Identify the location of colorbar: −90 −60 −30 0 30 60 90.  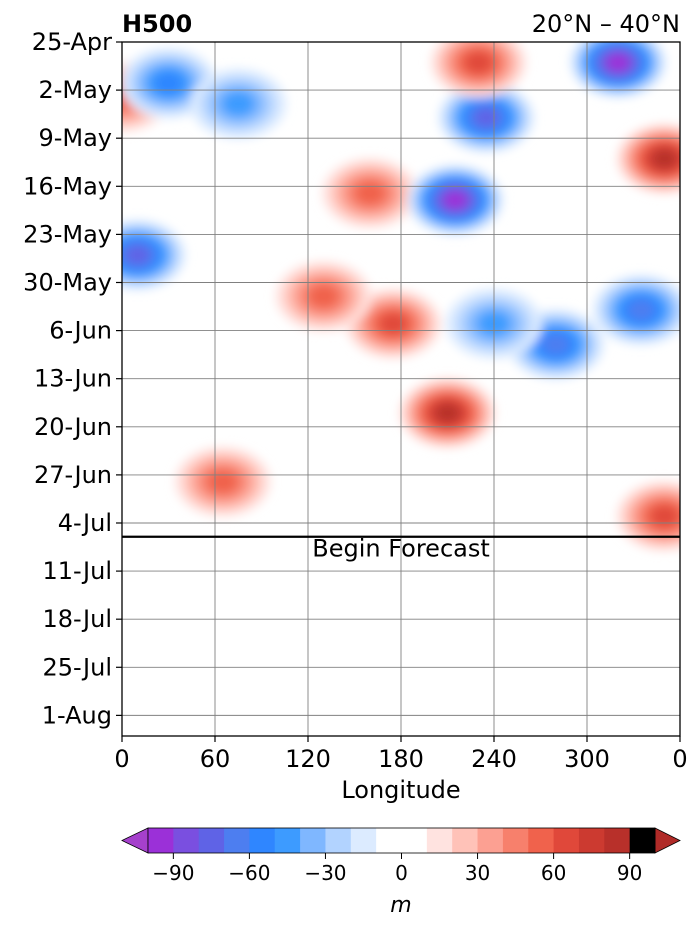
(401, 856).